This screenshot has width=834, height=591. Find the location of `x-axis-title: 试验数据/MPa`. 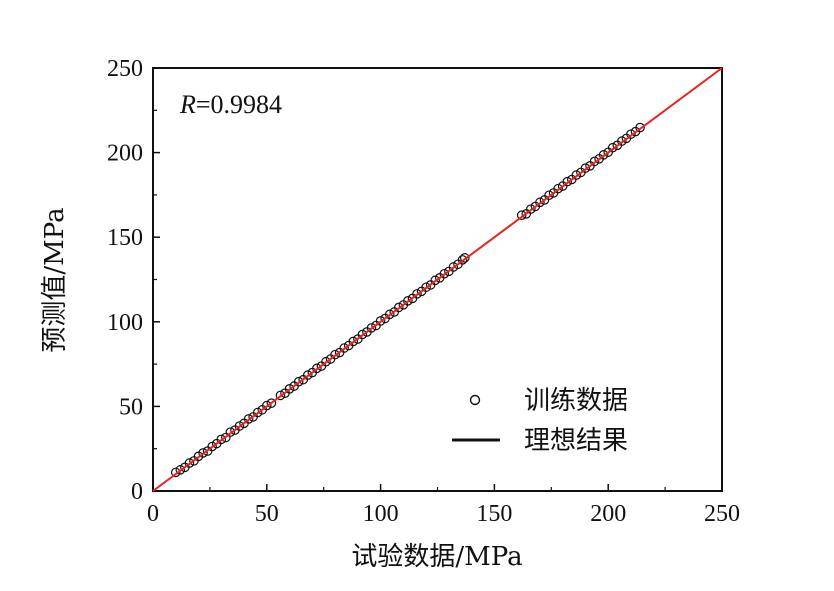

x-axis-title: 试验数据/MPa is located at coordinates (436, 557).